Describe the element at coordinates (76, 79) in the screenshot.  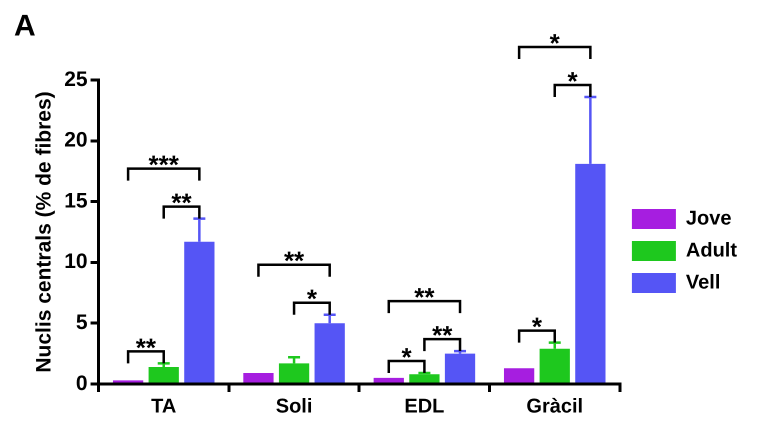
I see `y-tick-label: 25` at that location.